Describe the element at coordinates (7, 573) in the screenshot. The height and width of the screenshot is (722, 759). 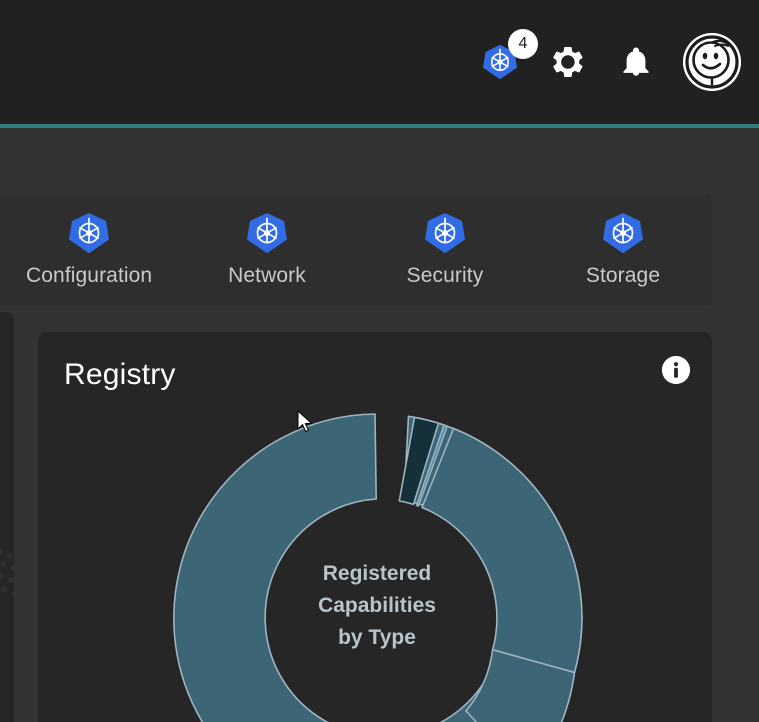
I see `watermark-icon` at that location.